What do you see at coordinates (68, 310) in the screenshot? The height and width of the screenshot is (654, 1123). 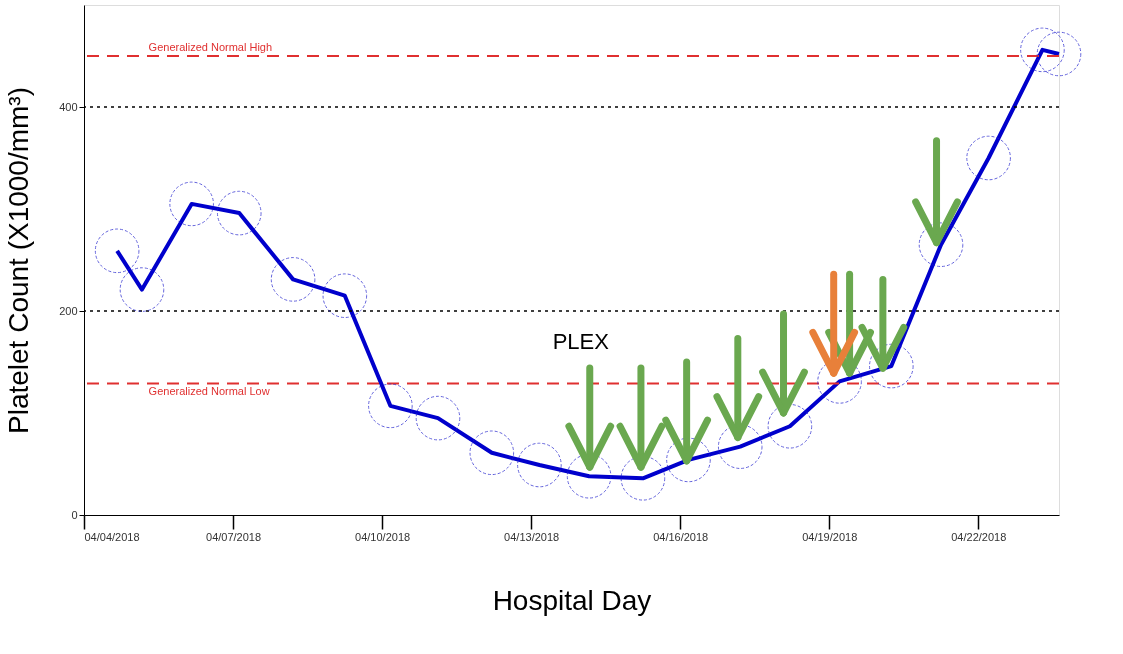 I see `y-tick-label: 200` at bounding box center [68, 310].